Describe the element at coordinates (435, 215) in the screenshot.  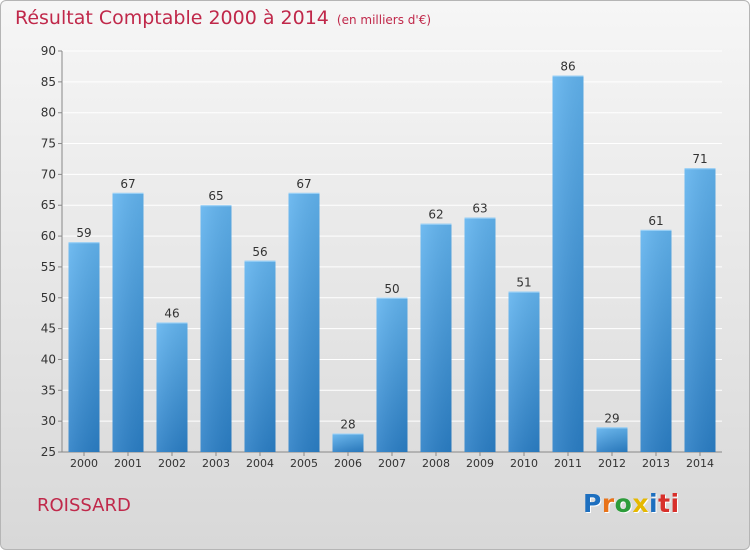
I see `bar-value-label: 62` at that location.